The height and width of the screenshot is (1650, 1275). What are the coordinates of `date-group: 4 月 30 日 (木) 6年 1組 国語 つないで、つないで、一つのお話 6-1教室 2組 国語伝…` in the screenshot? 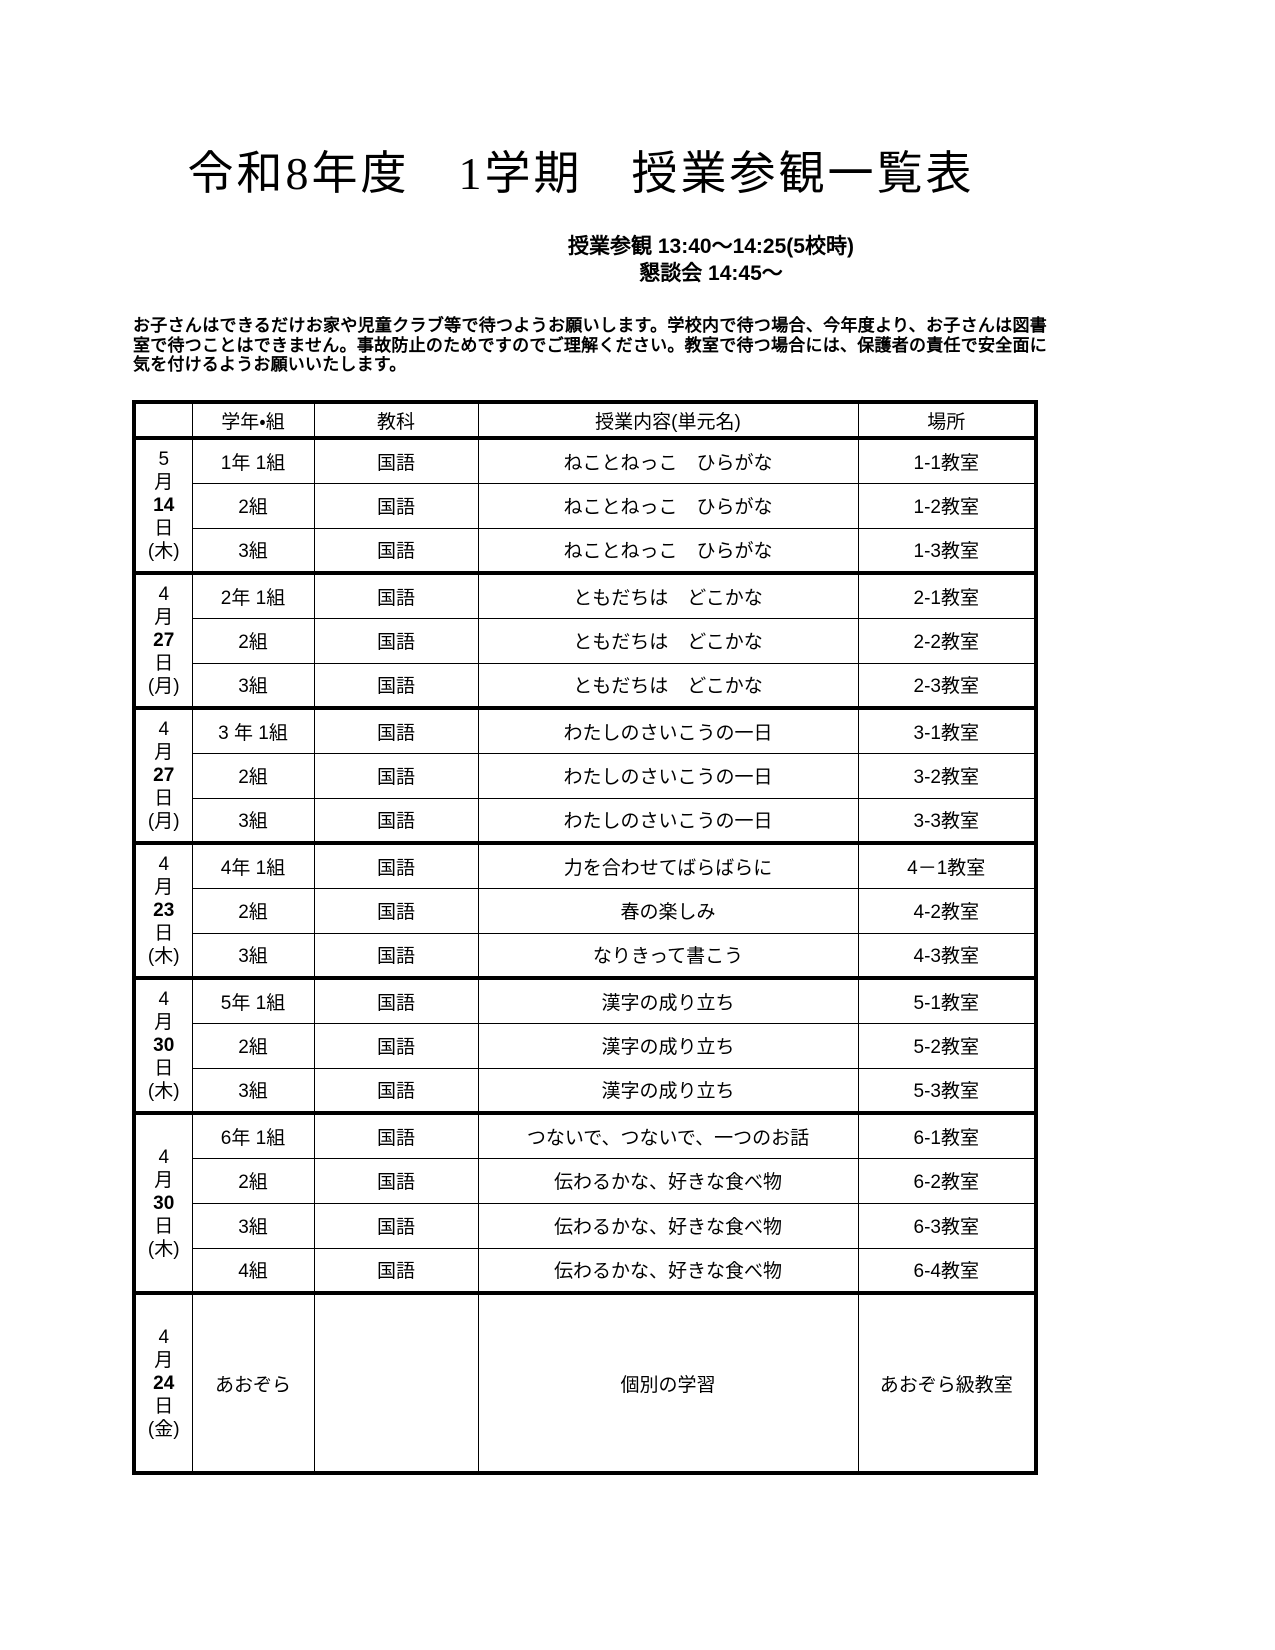 It's located at (585, 1203).